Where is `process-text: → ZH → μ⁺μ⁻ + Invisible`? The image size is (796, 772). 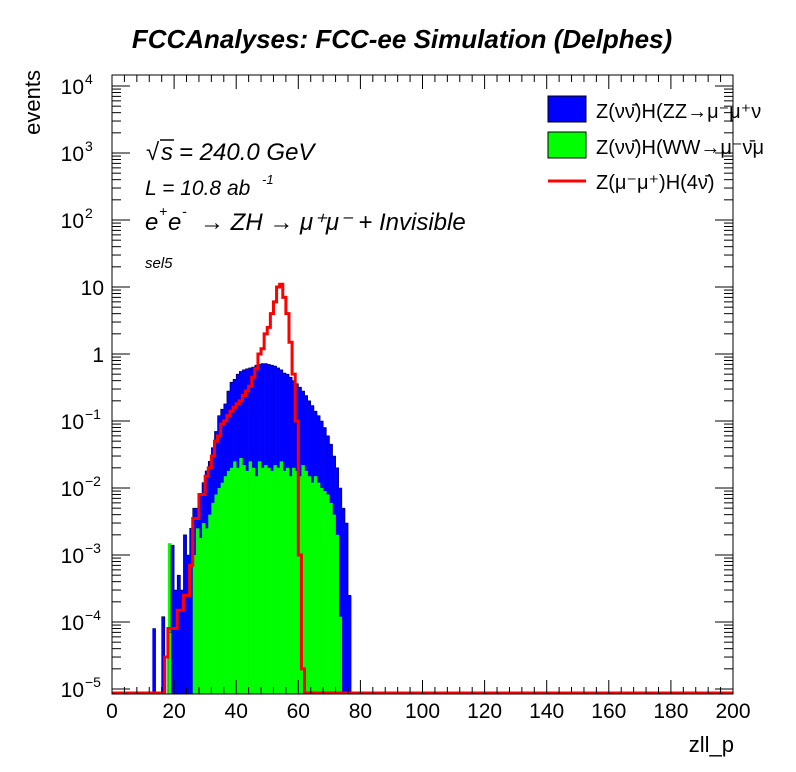
process-text: → ZH → μ⁺μ⁻ + Invisible is located at coordinates (333, 222).